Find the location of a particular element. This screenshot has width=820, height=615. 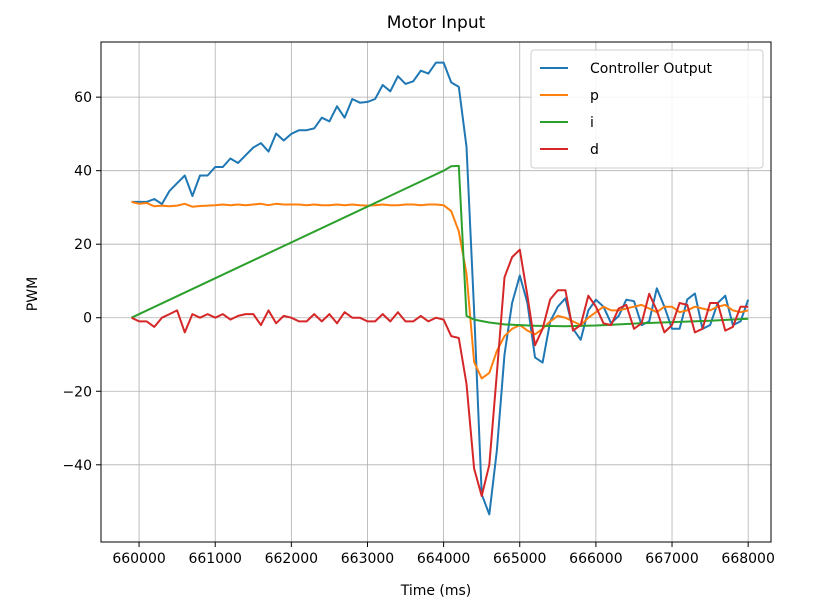

legend-label: i is located at coordinates (592, 123).